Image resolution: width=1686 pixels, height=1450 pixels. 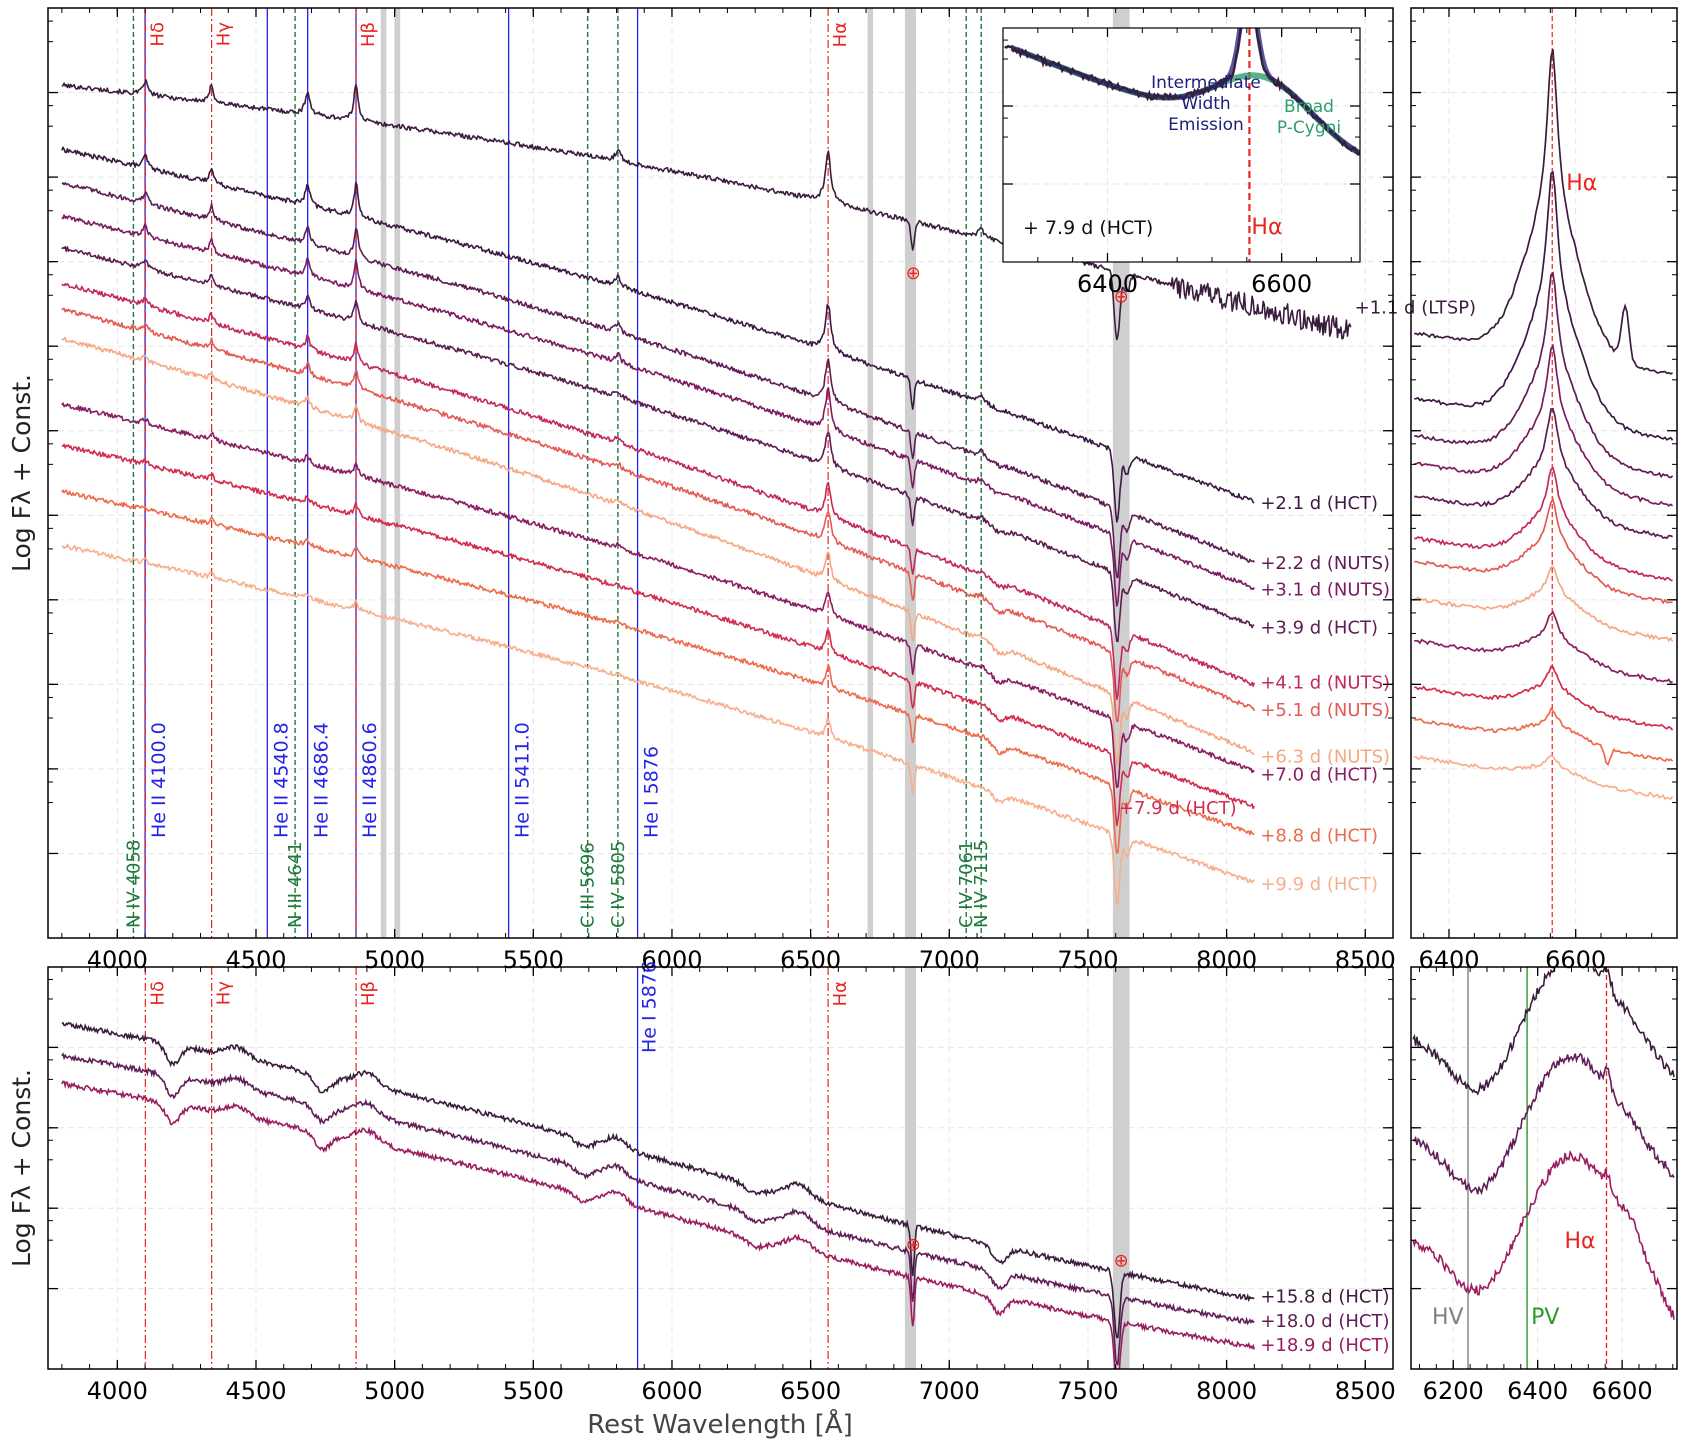 What do you see at coordinates (1543, 1124) in the screenshot?
I see `zoom-spectrum-18-0-d-hct` at bounding box center [1543, 1124].